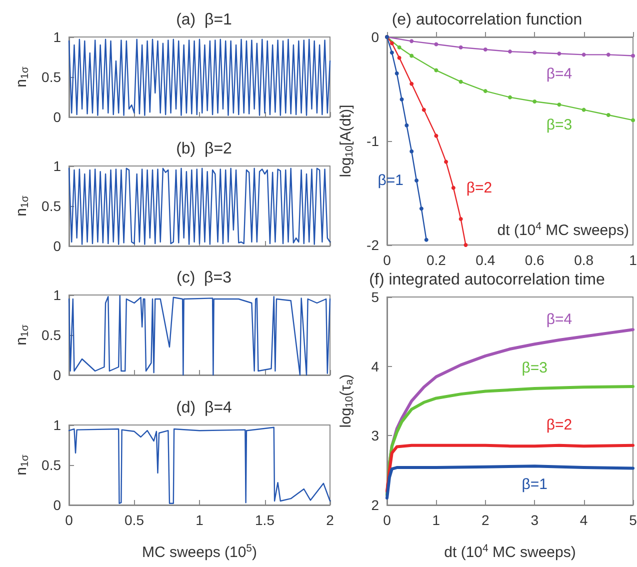  What do you see at coordinates (436, 260) in the screenshot?
I see `x-tick-label: 0.2` at bounding box center [436, 260].